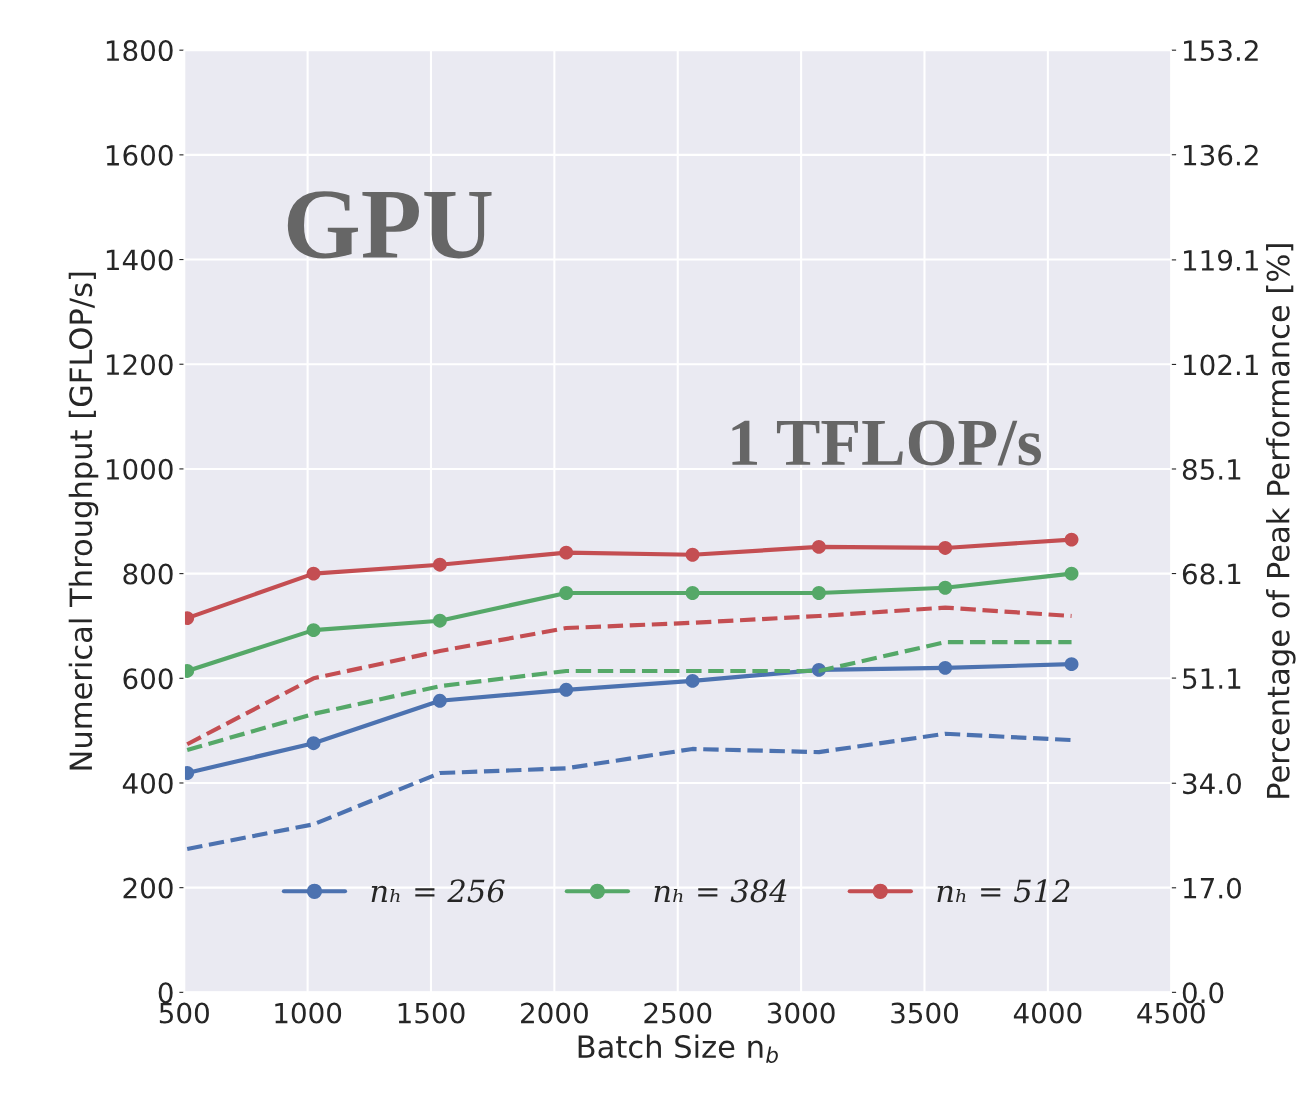 Image resolution: width=1316 pixels, height=1115 pixels. I want to click on y2-tick-label: 68.1, so click(1211, 574).